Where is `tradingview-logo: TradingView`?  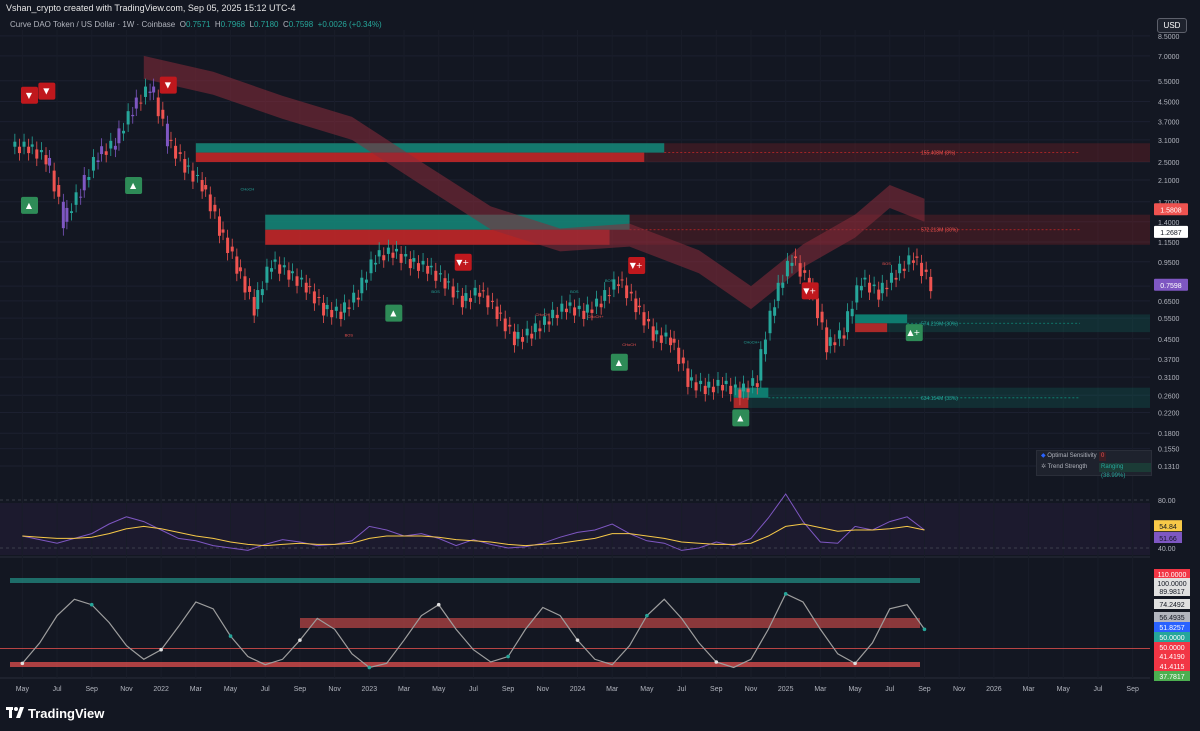
tradingview-logo: TradingView is located at coordinates (55, 713).